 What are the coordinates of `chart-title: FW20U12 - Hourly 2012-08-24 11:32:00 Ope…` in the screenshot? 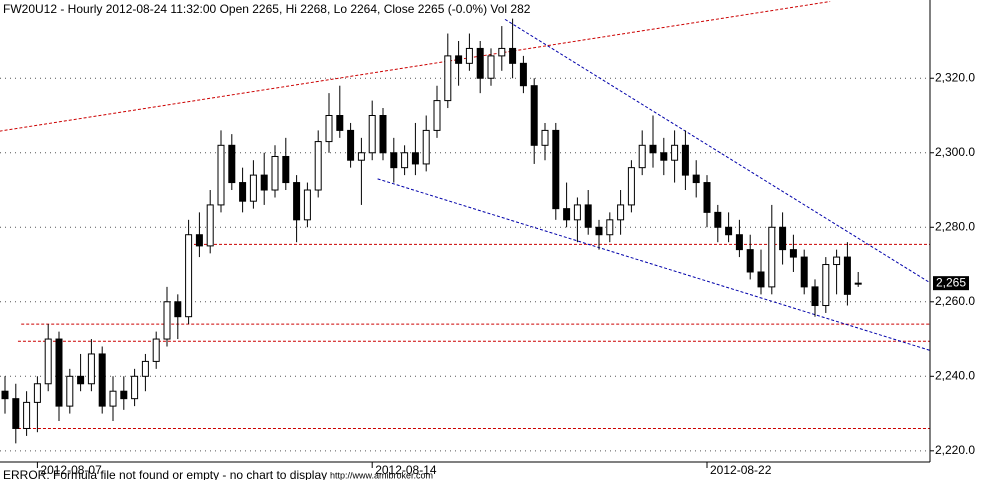 It's located at (267, 9).